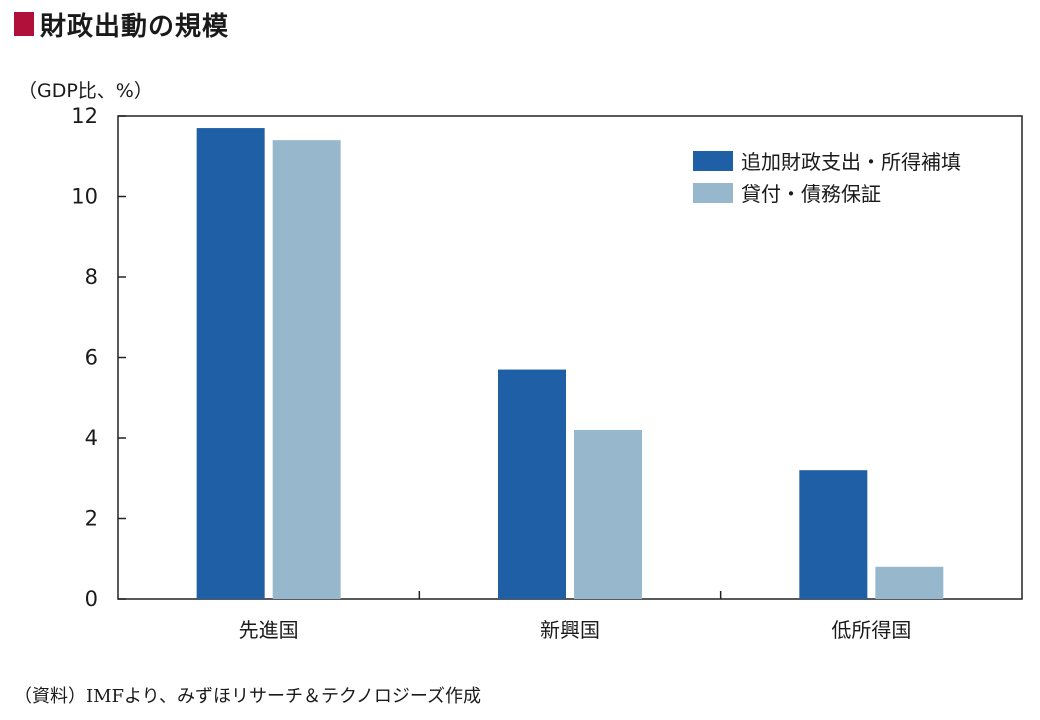 The height and width of the screenshot is (720, 1040). Describe the element at coordinates (570, 630) in the screenshot. I see `x-tick-label: 新興国` at that location.